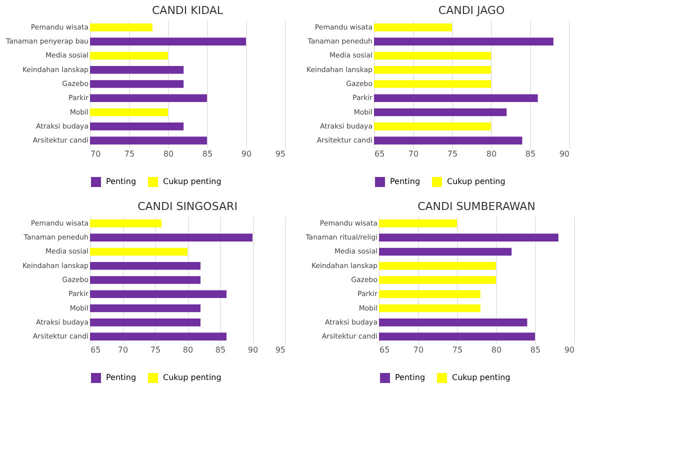  I want to click on chart-title: CANDI SINGOSARI, so click(188, 206).